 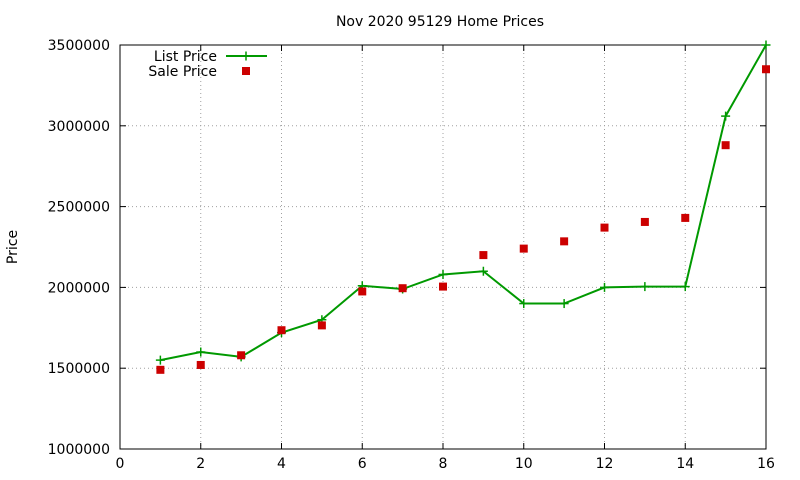 I want to click on legend-label-sale-price: Sale Price, so click(x=182, y=72).